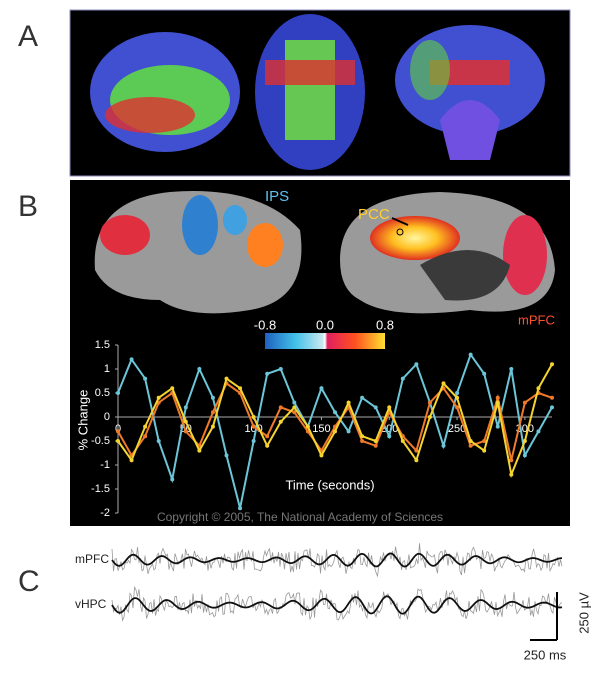  Describe the element at coordinates (374, 214) in the screenshot. I see `region-label: PCC` at that location.